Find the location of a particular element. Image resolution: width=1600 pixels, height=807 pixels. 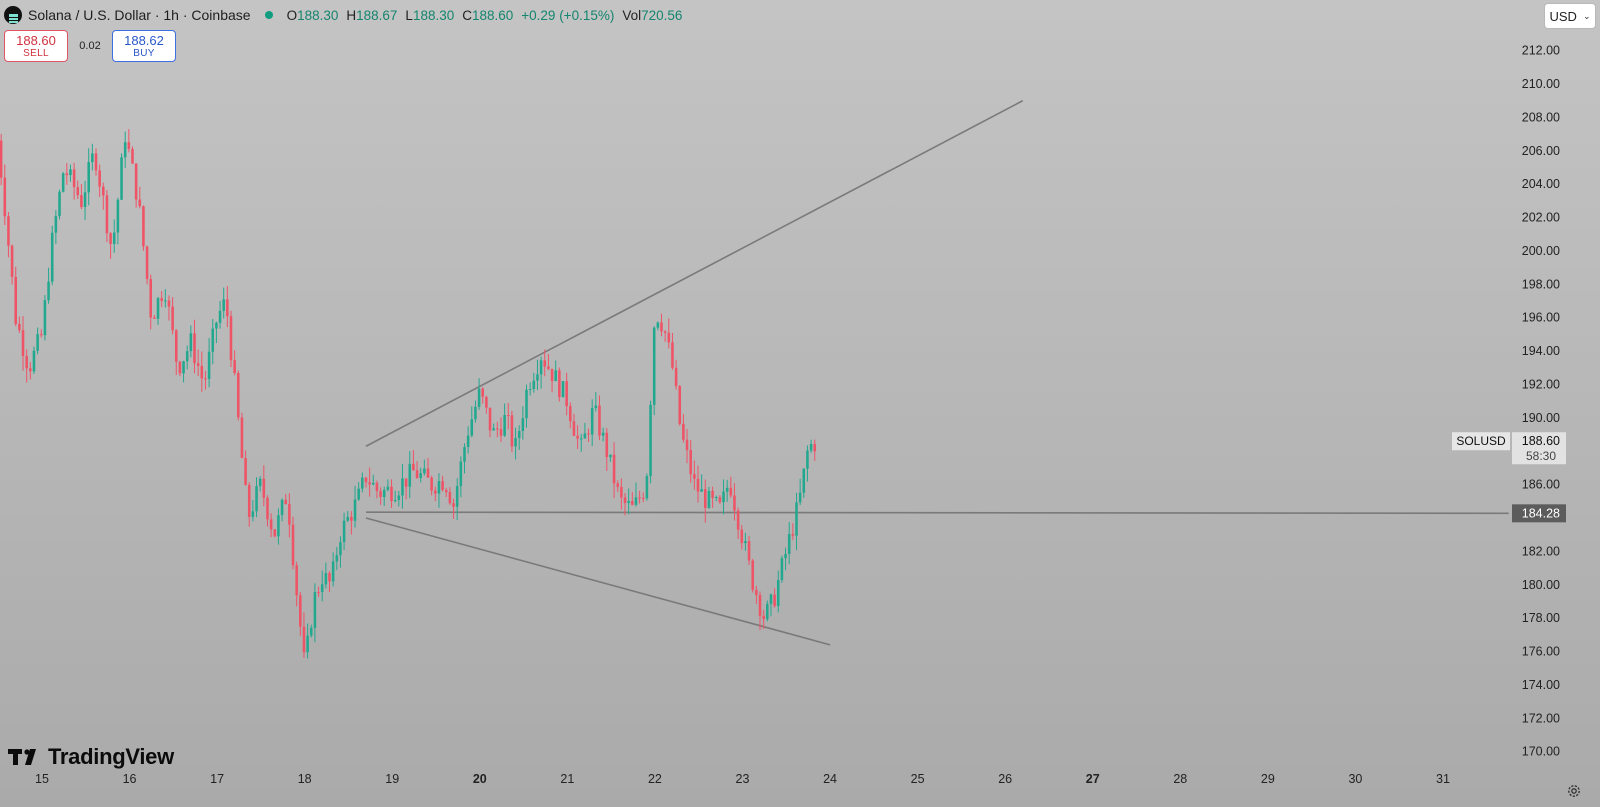

ohlc-value: 720.56 is located at coordinates (662, 15).